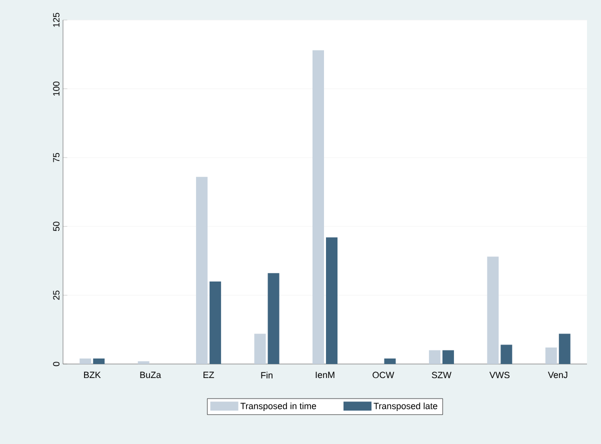  I want to click on y-tick-label: 100, so click(56, 89).